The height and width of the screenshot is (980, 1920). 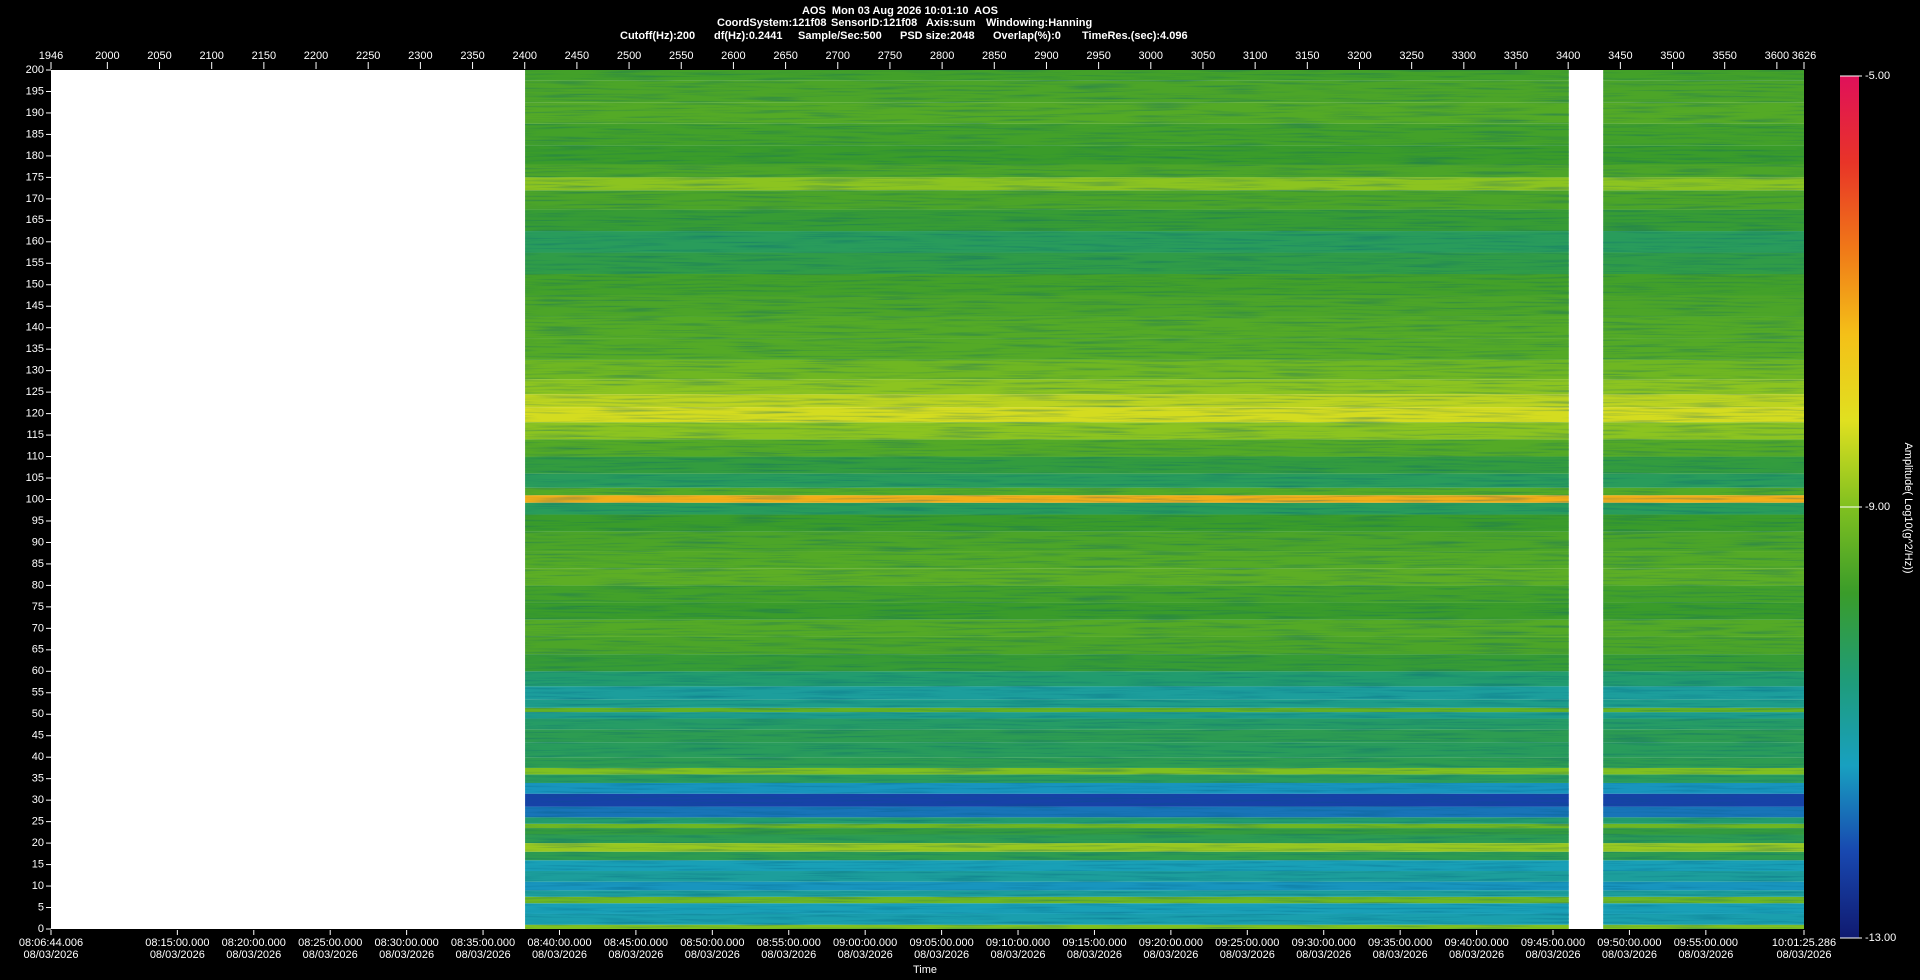 What do you see at coordinates (38, 542) in the screenshot?
I see `y-tick-label: 90` at bounding box center [38, 542].